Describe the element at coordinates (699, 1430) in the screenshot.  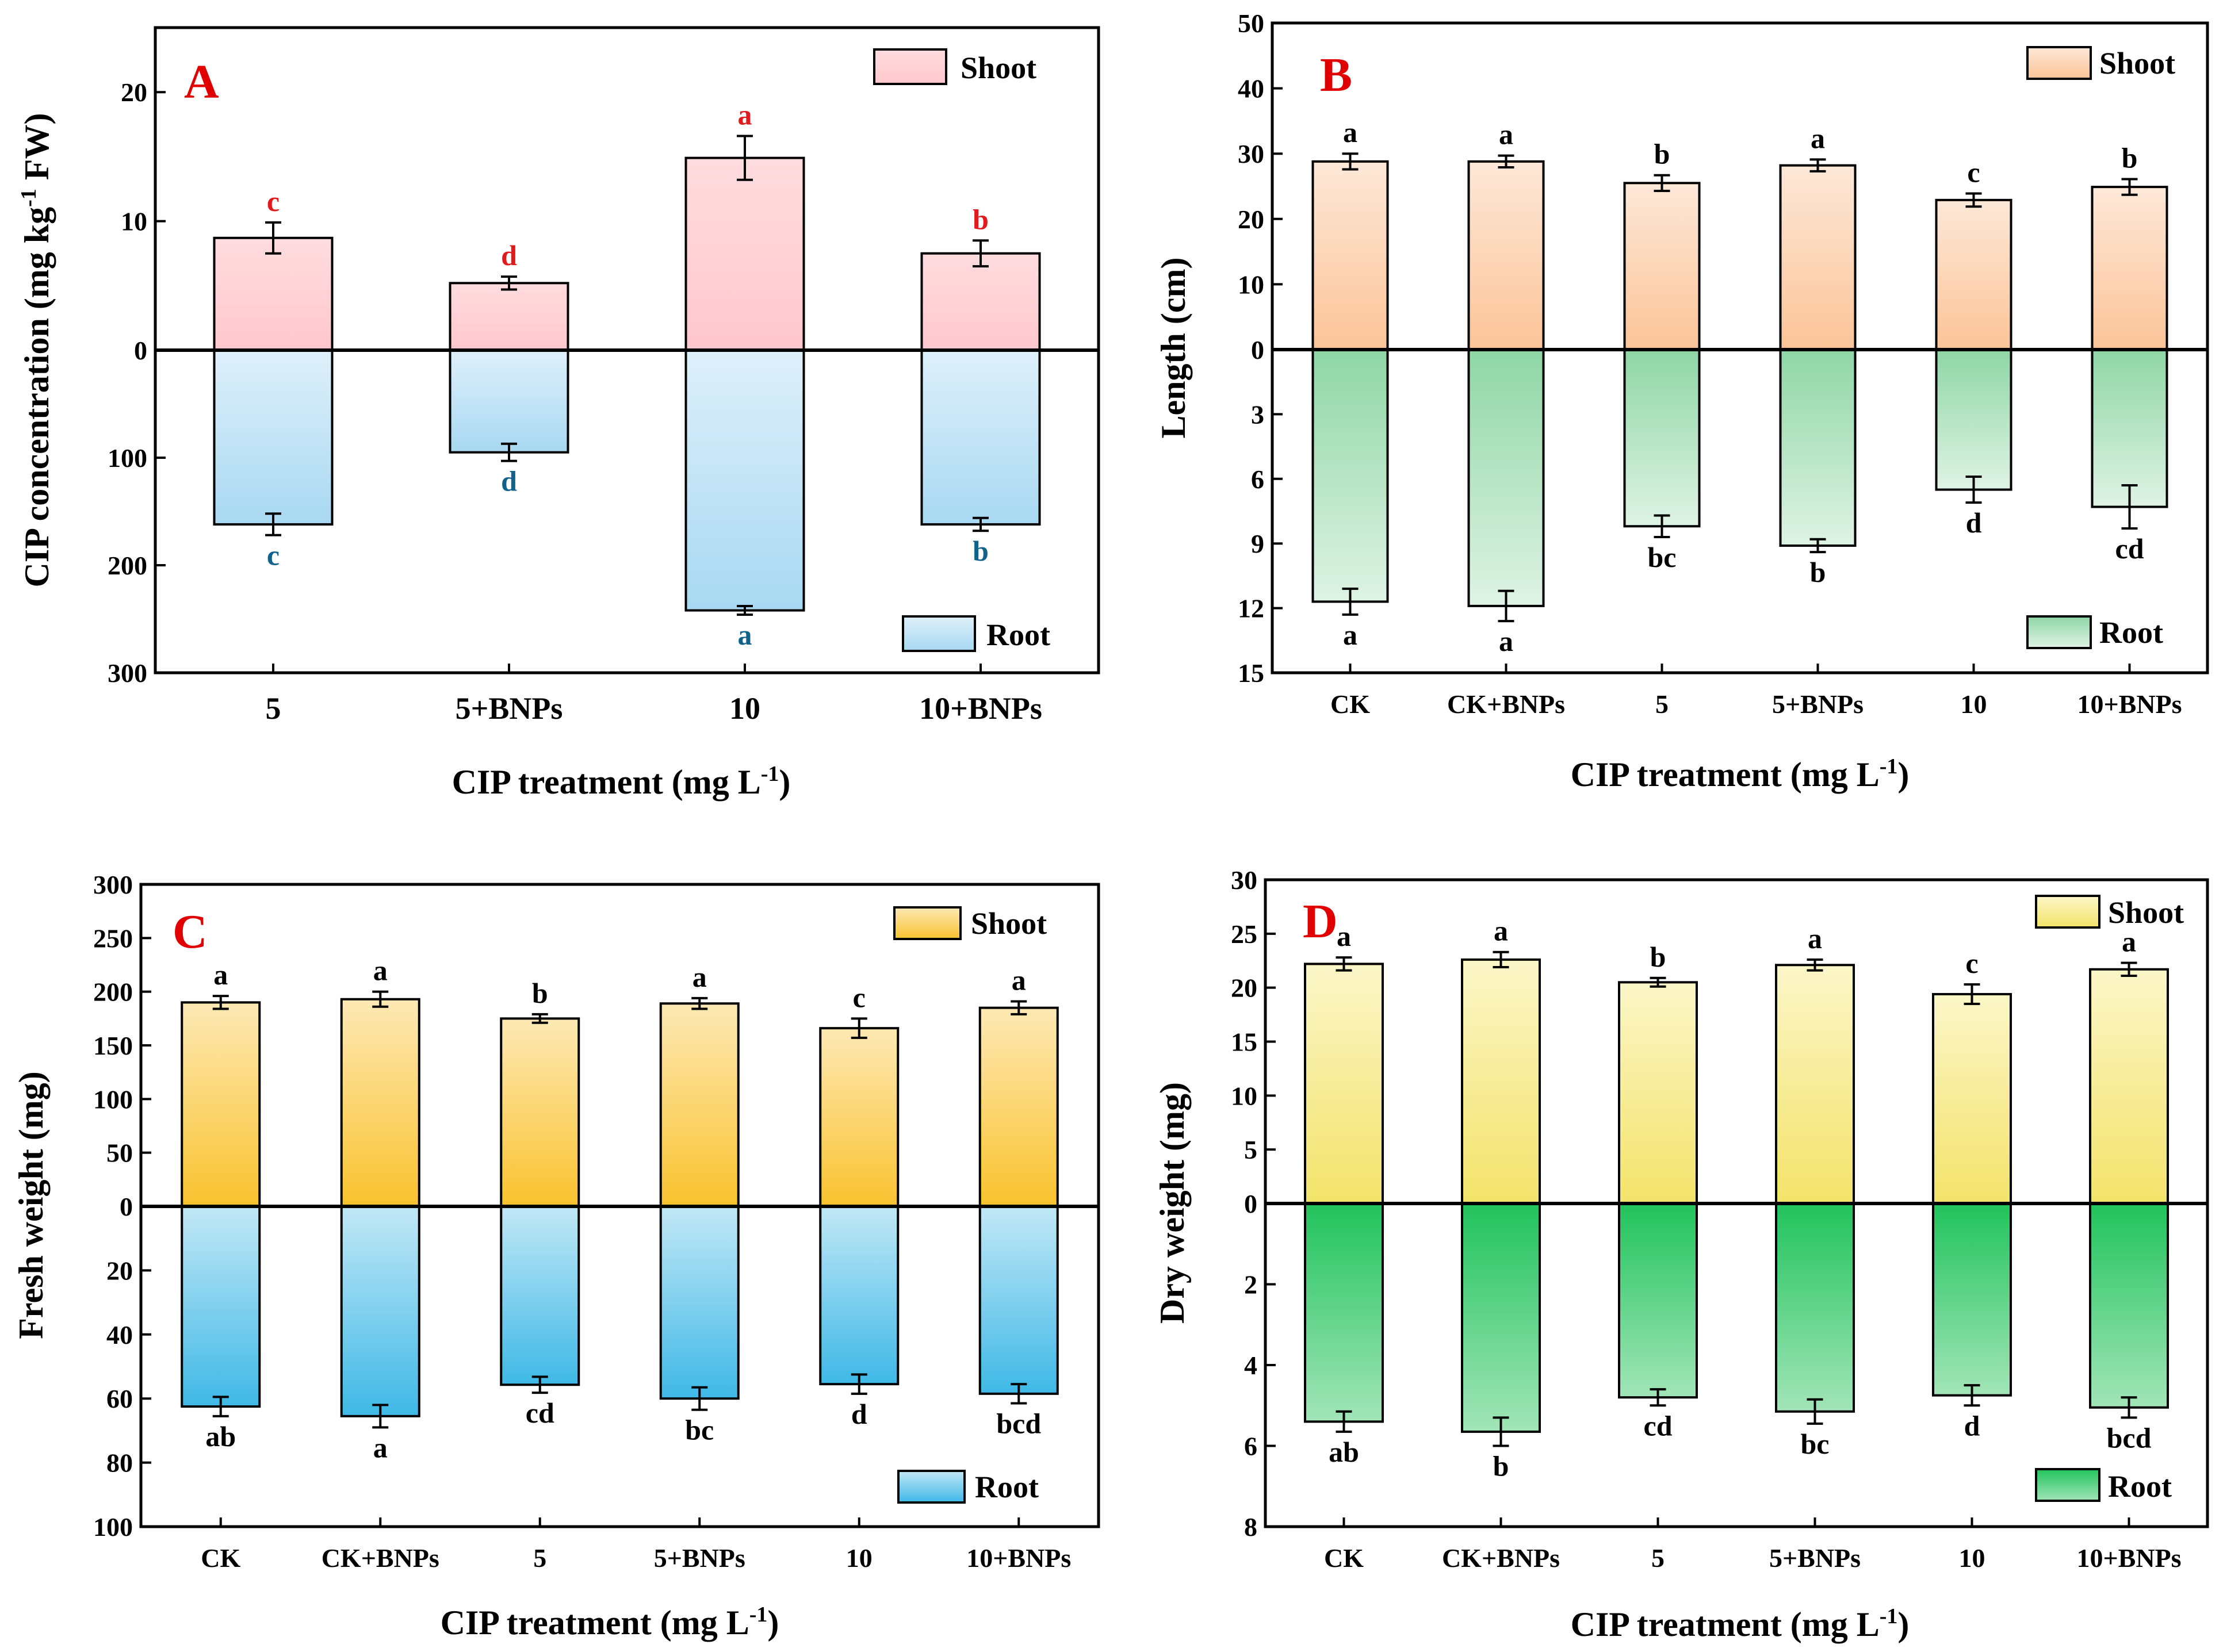
I see `significance-label-root: bc` at that location.